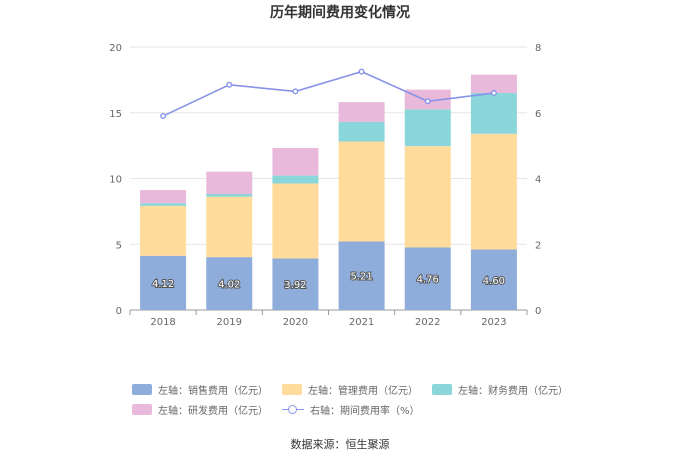 The image size is (680, 460). I want to click on bar-value-label: 4.02, so click(229, 285).